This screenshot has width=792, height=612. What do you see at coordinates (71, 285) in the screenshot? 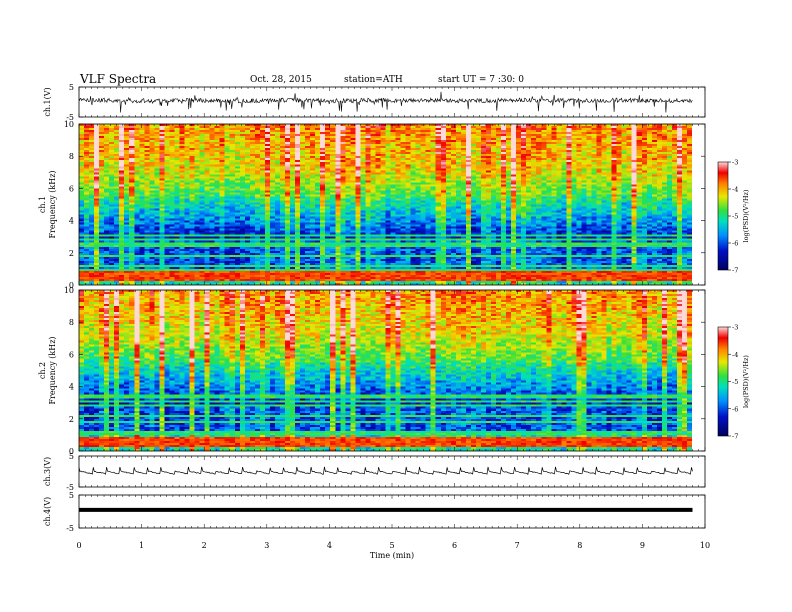
I see `ch1-spectrogram-ytick-label: 0` at bounding box center [71, 285].